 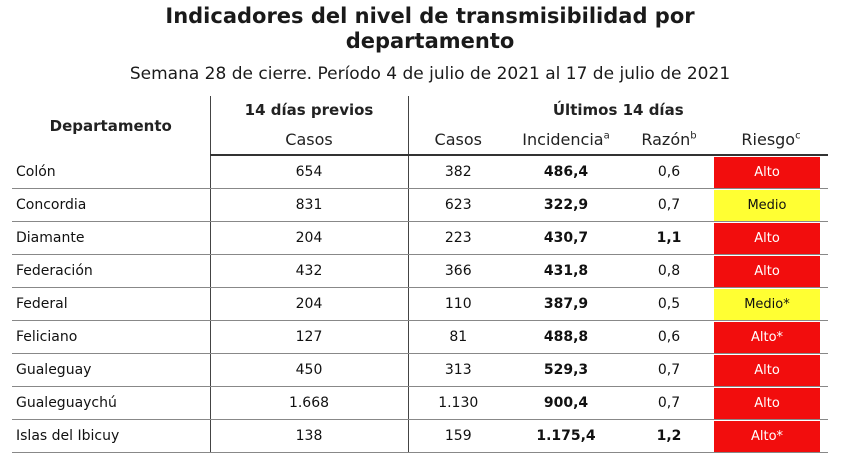 What do you see at coordinates (111, 205) in the screenshot?
I see `cell-departamento: Concordia` at bounding box center [111, 205].